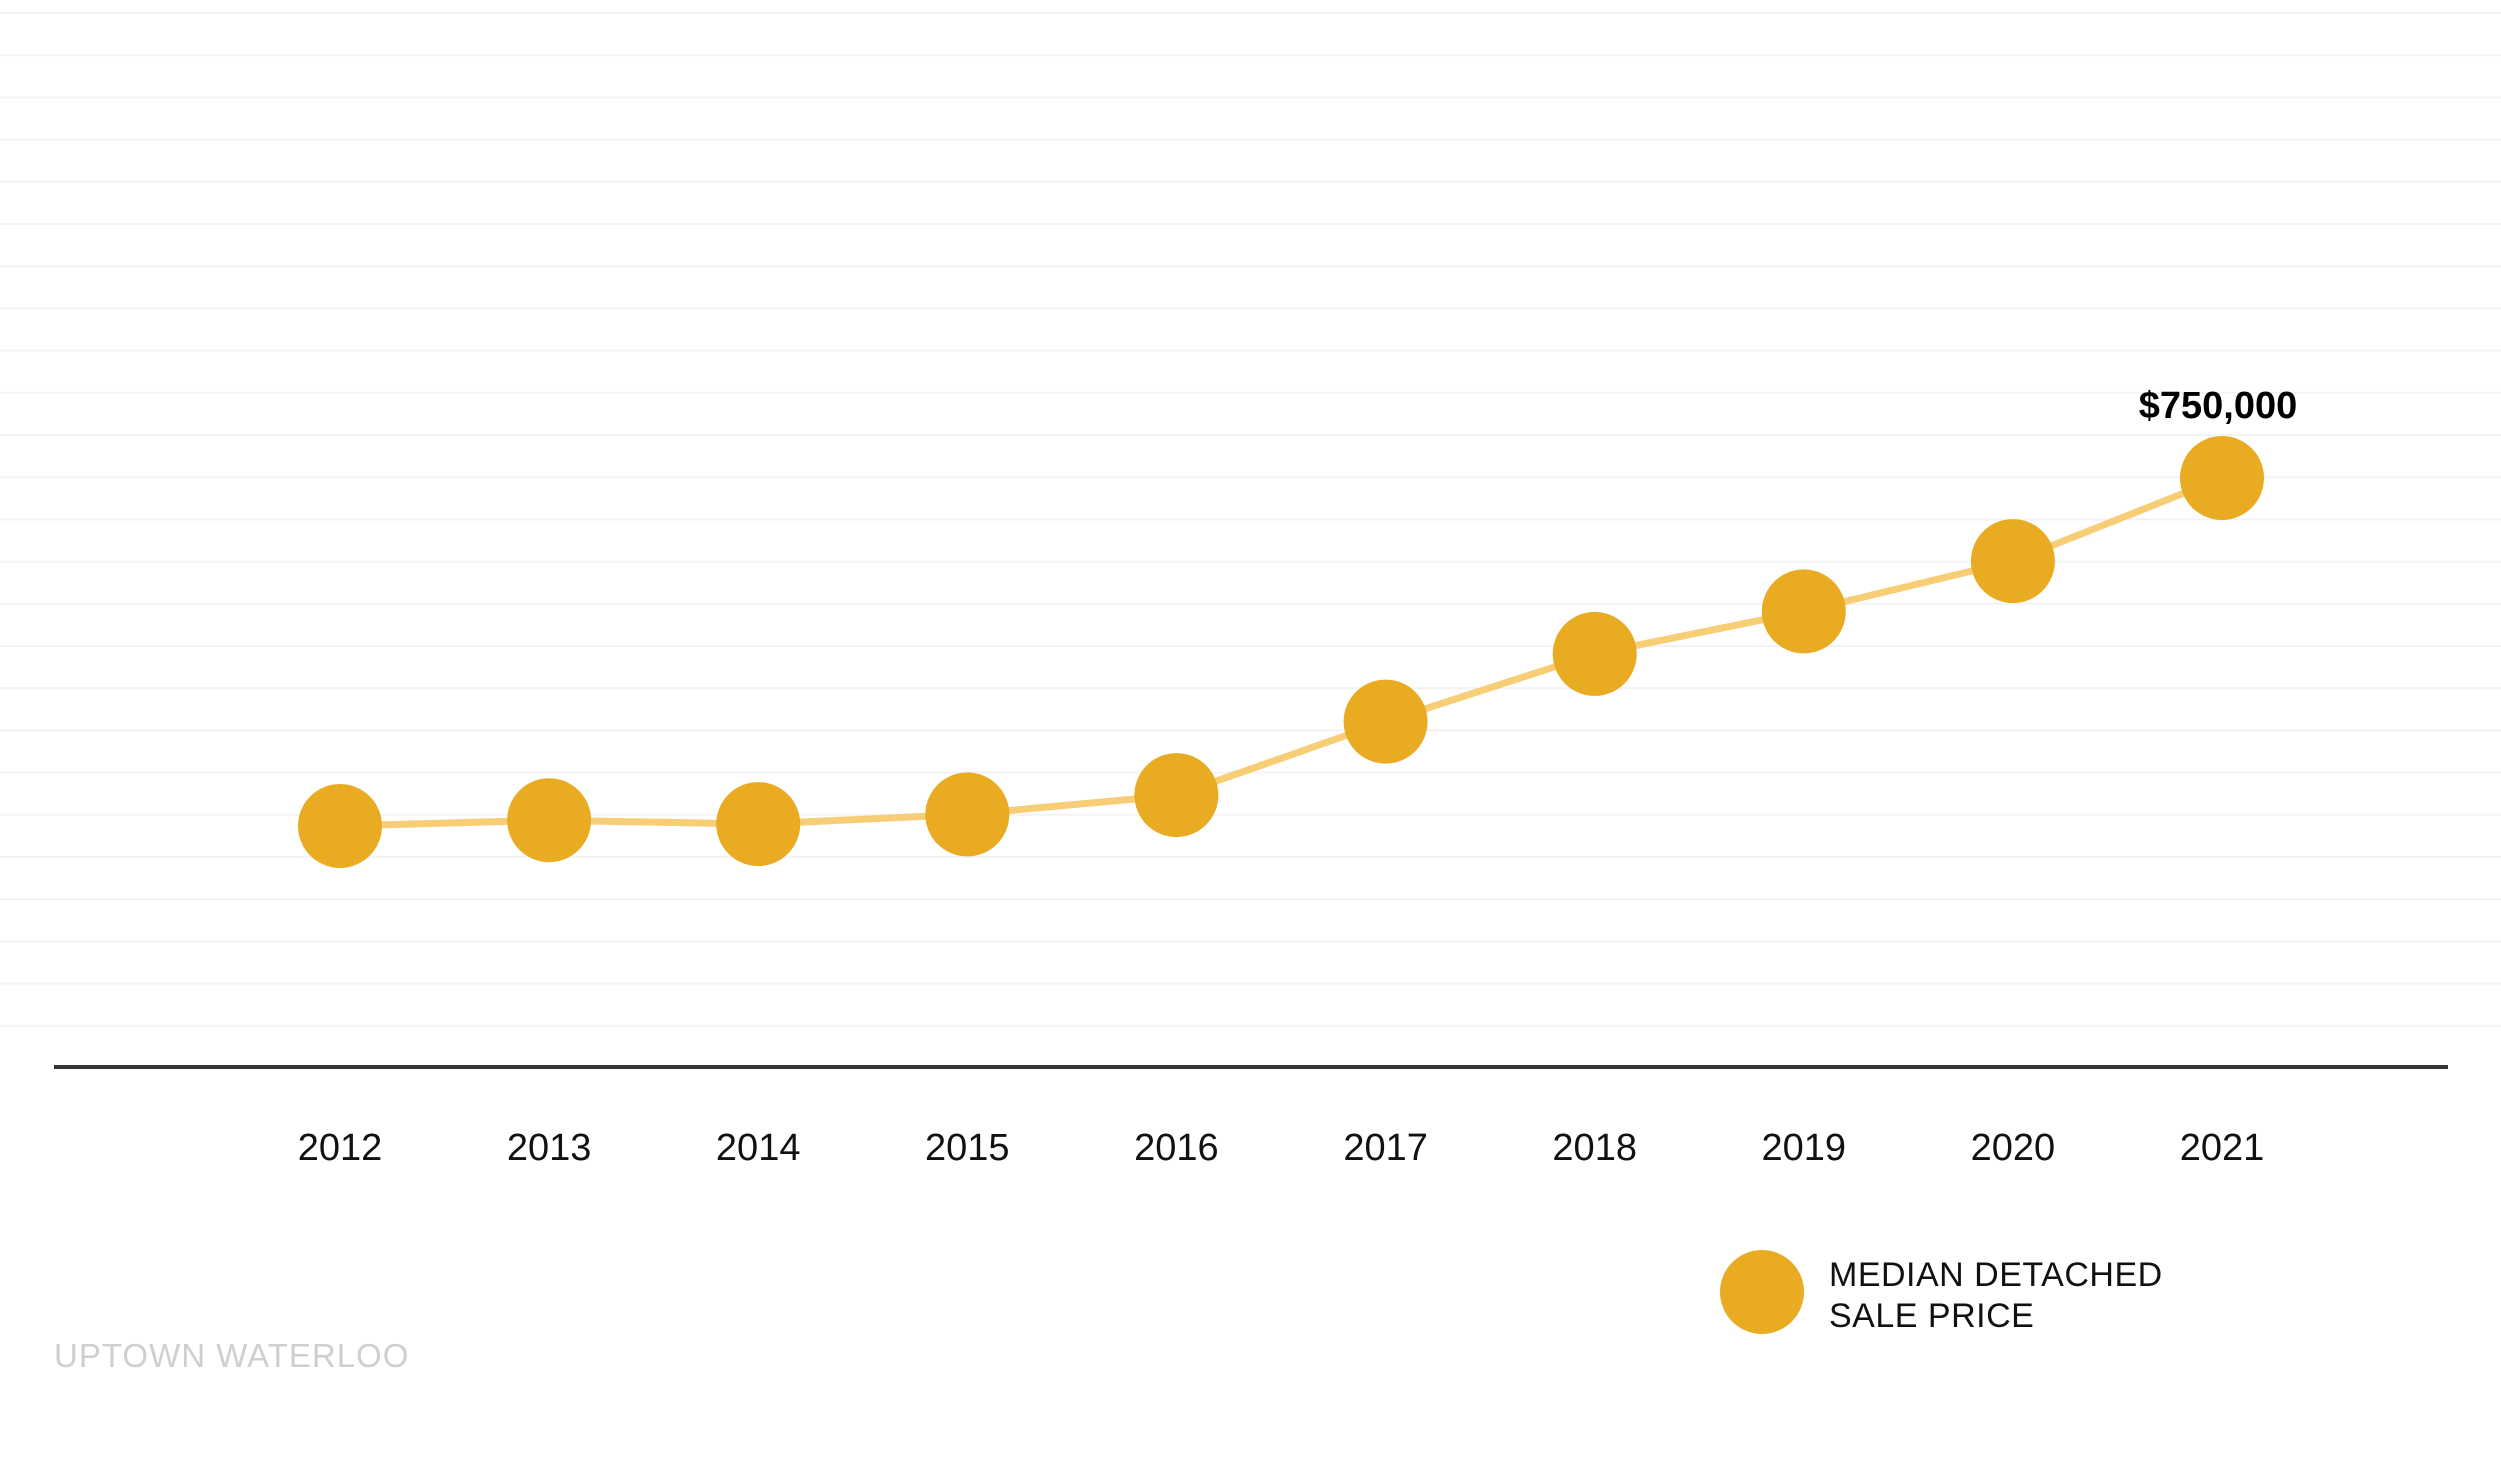 Image resolution: width=2501 pixels, height=1459 pixels. I want to click on data-point-2016, so click(1176, 795).